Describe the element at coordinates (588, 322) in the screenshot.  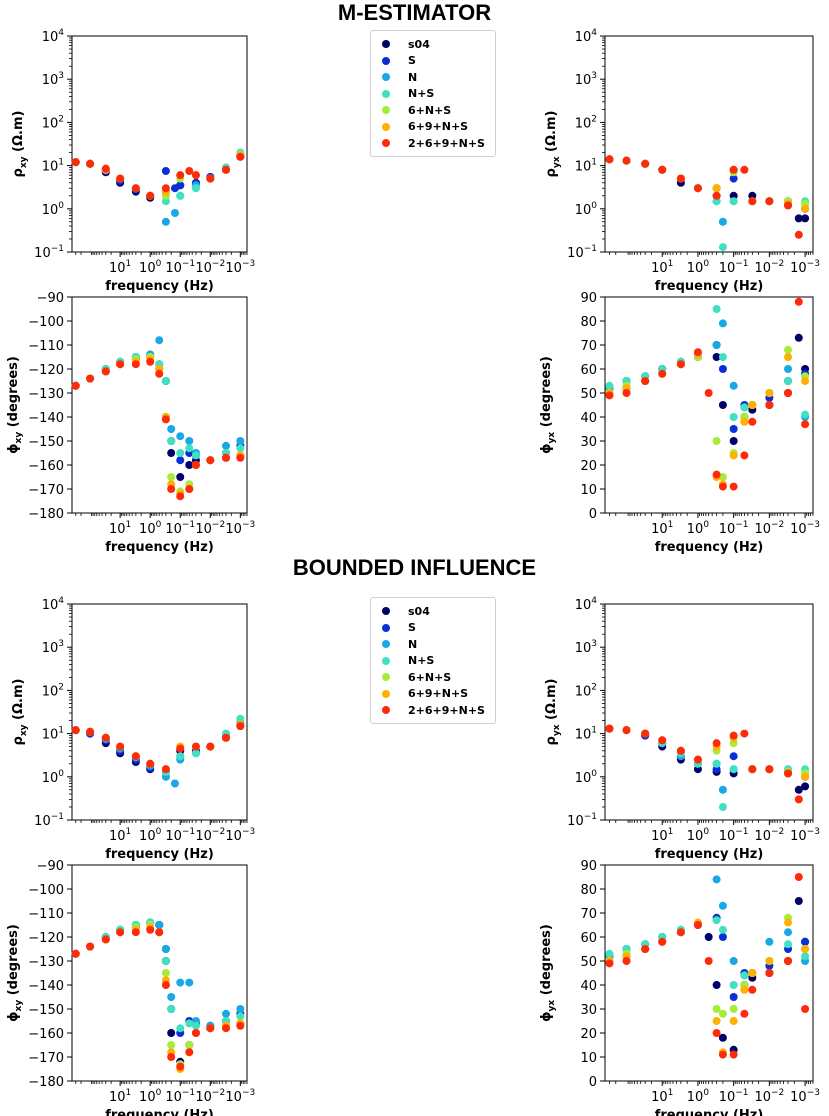
I see `tick-label: 80` at that location.